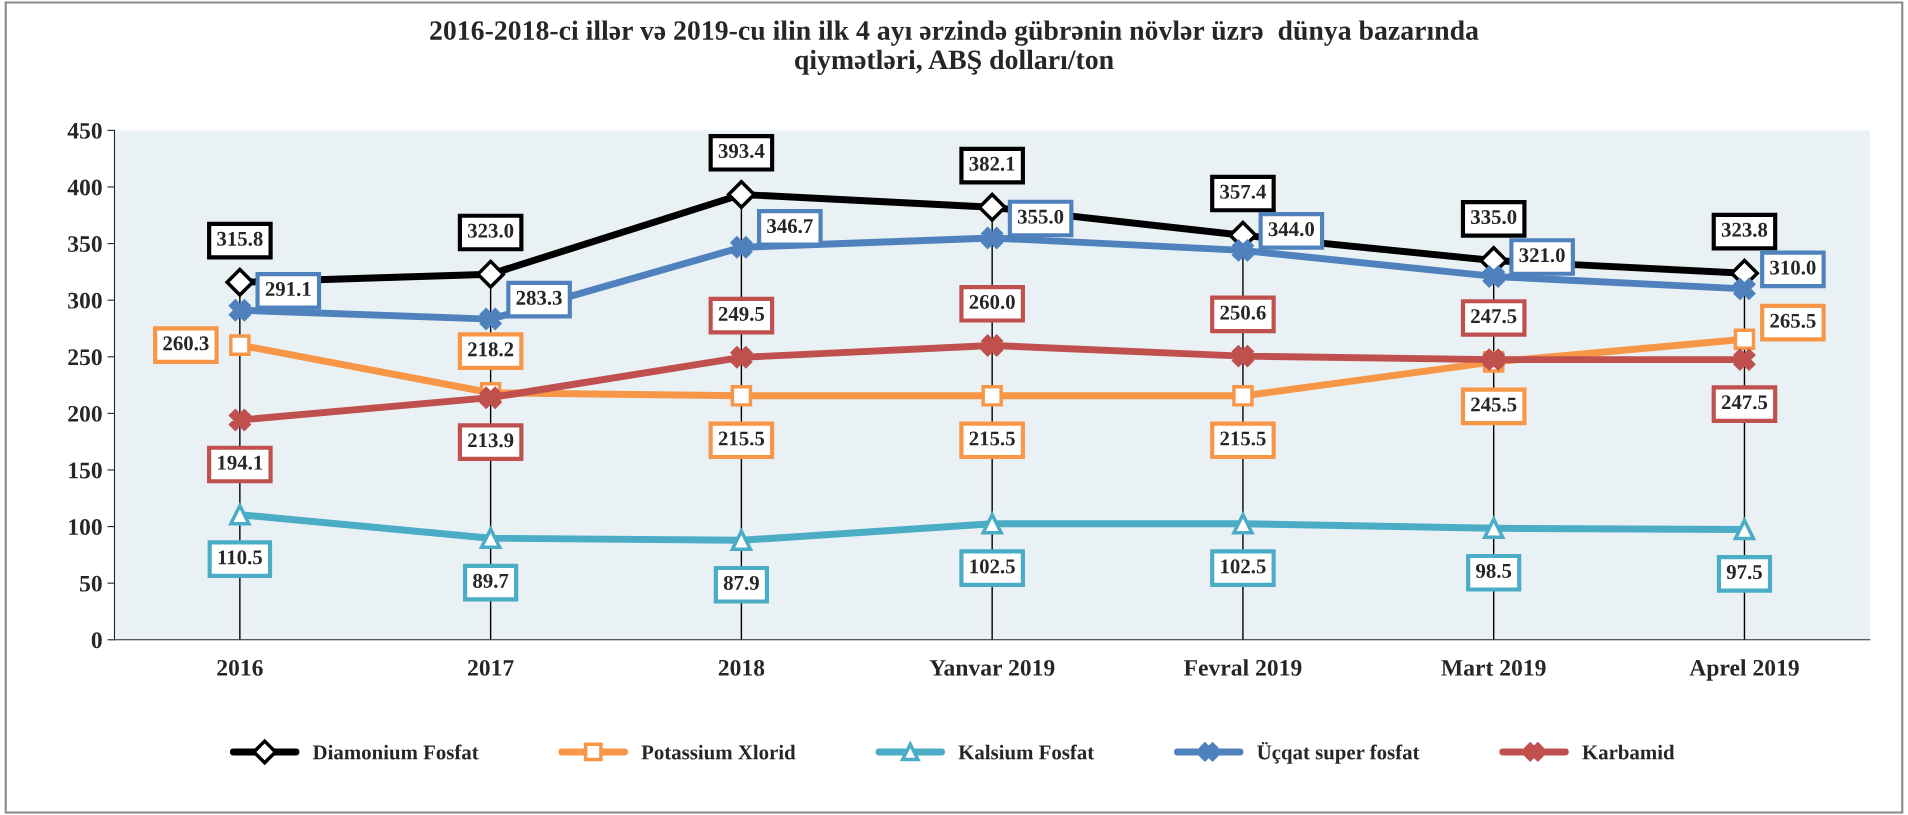 The height and width of the screenshot is (815, 1908). Describe the element at coordinates (1494, 571) in the screenshot. I see `data-label: 98.5` at that location.